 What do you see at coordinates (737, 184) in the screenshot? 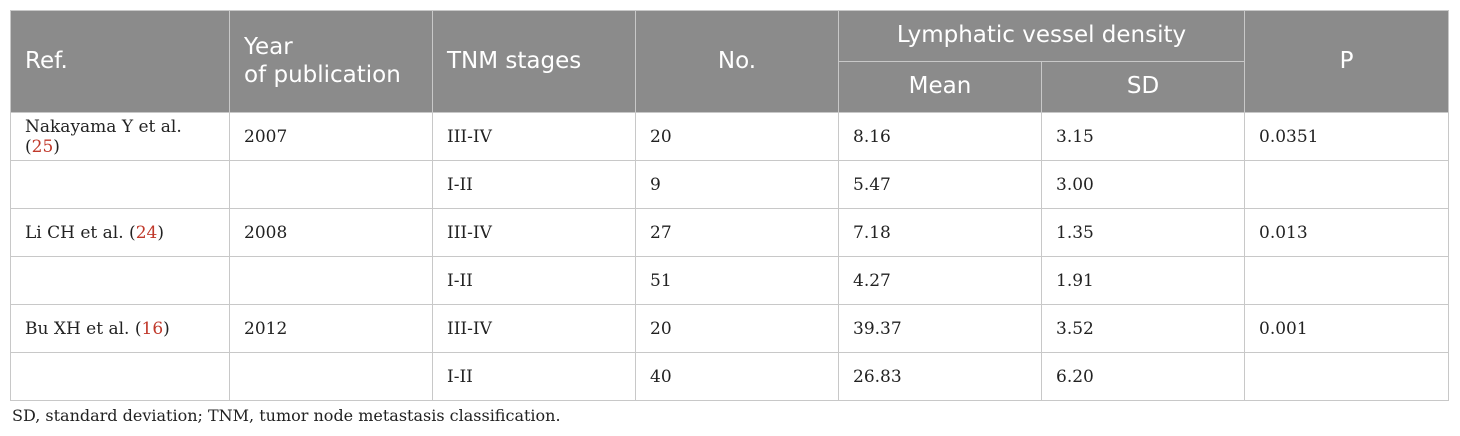
I see `cell-no: 9` at bounding box center [737, 184].